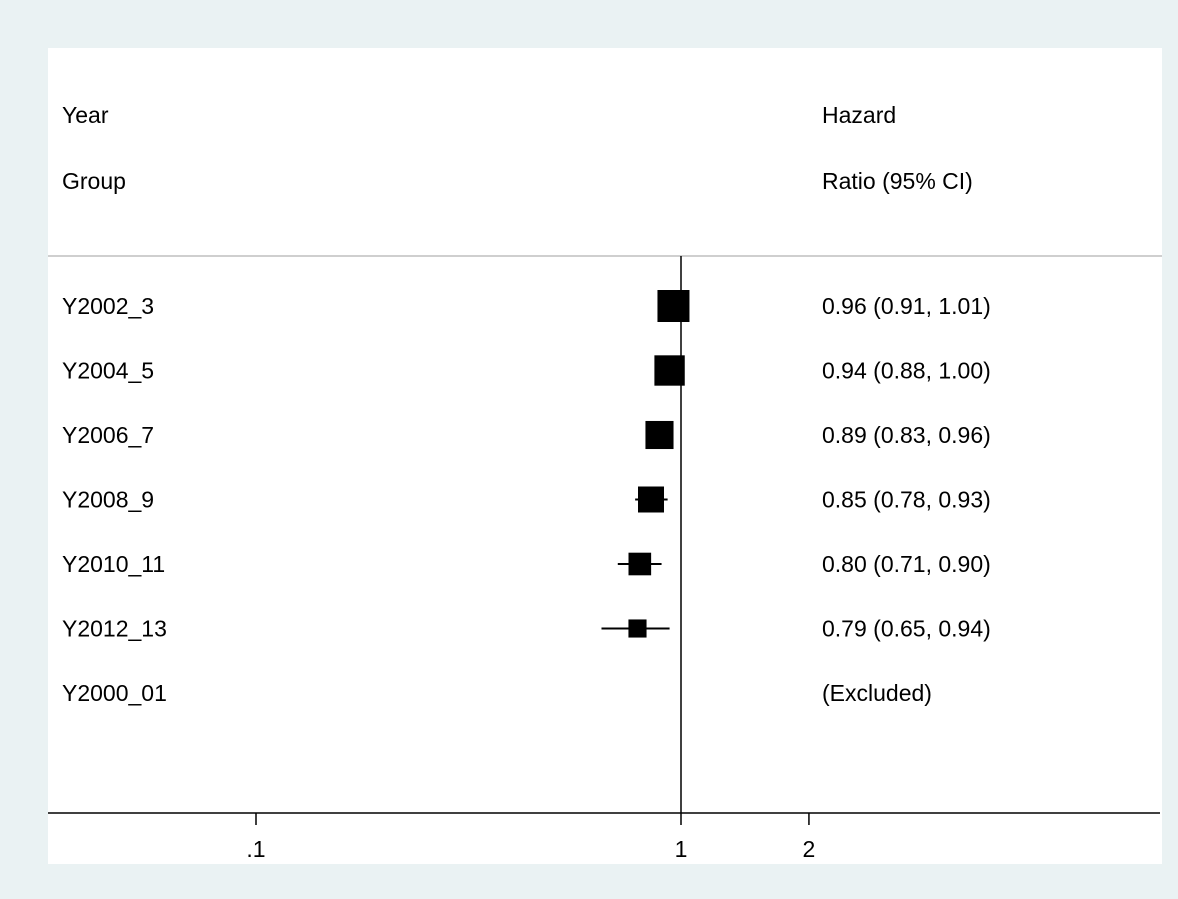 The image size is (1178, 899). Describe the element at coordinates (526, 370) in the screenshot. I see `forest-row: Y2004_5 0.94 (0.88, 1.00)` at that location.